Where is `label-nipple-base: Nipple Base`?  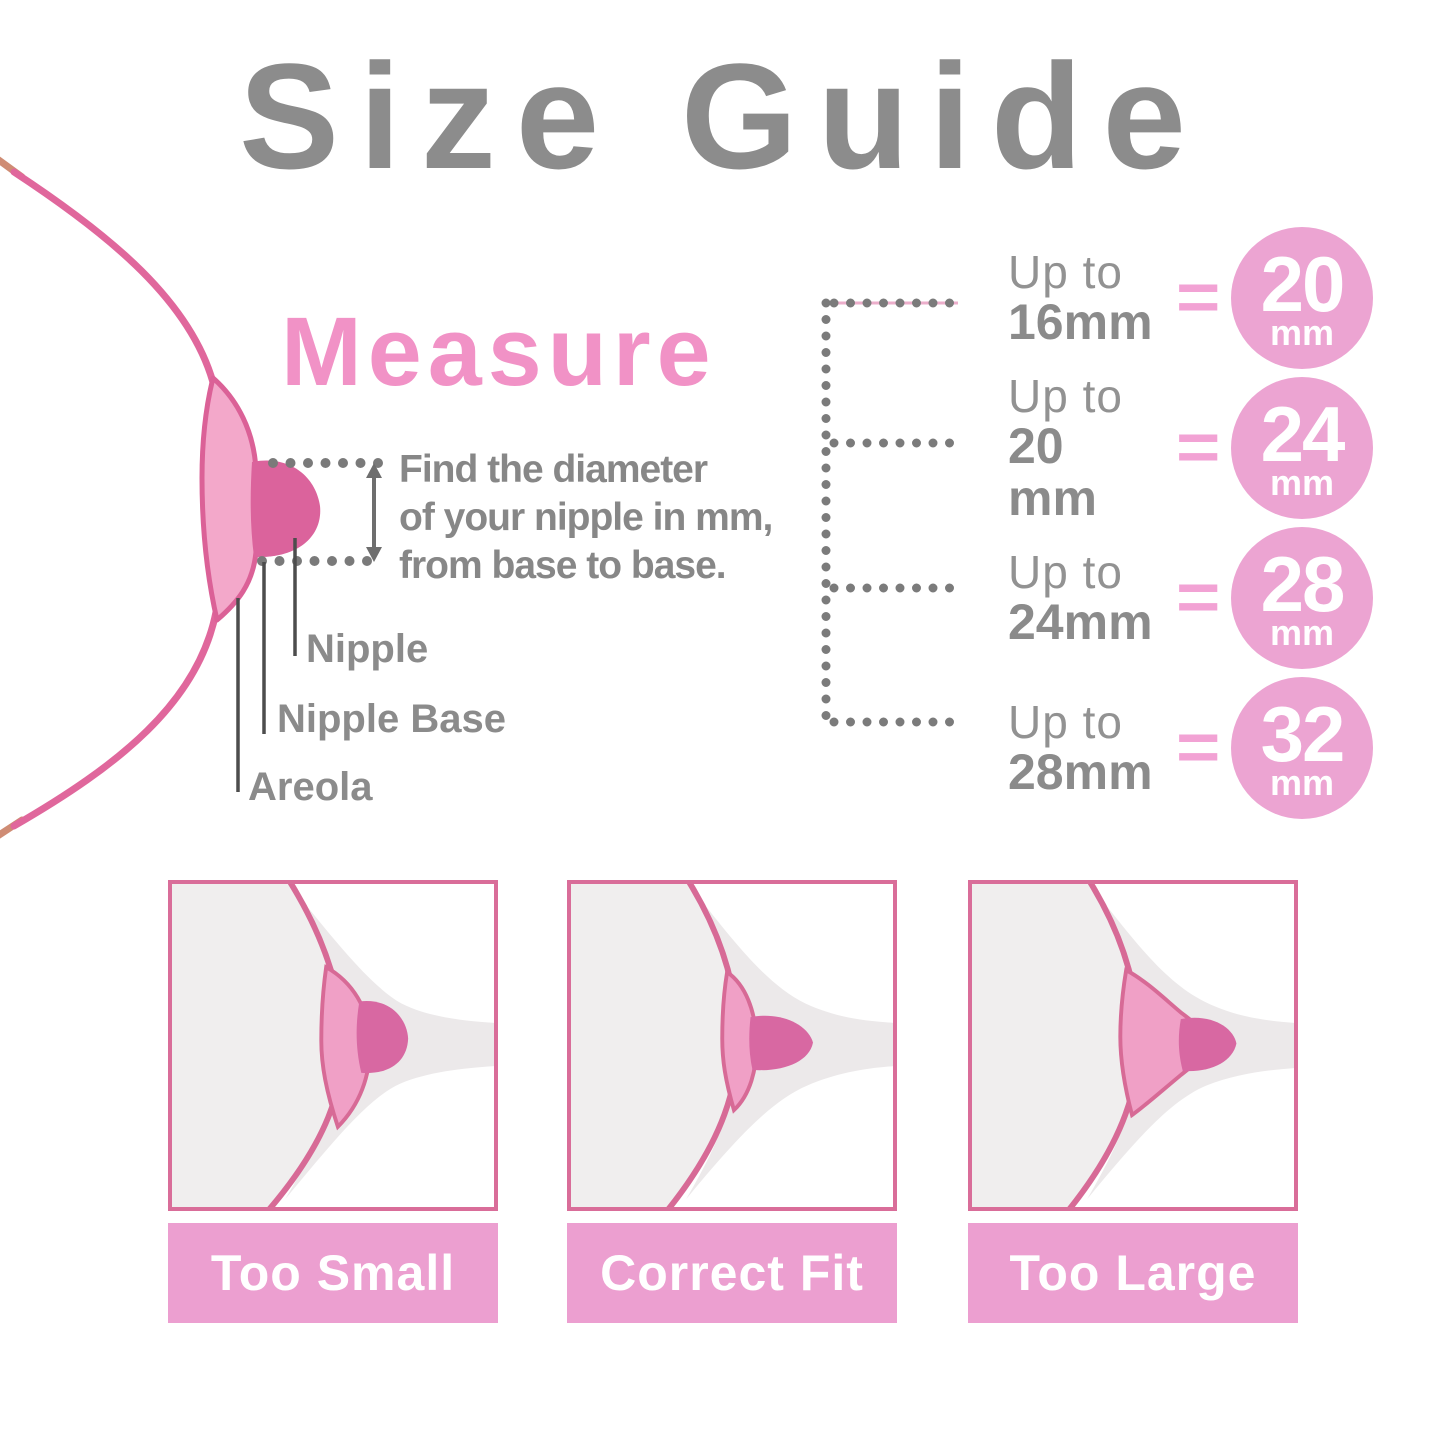
label-nipple-base: Nipple Base is located at coordinates (391, 719).